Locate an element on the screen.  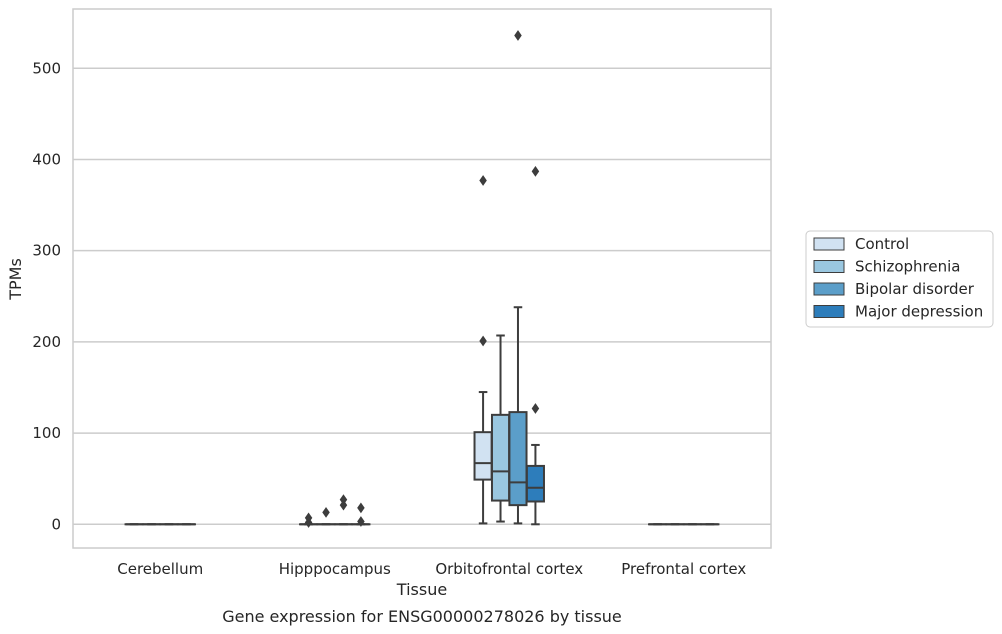
x-tick-label: Cerebellum is located at coordinates (160, 569).